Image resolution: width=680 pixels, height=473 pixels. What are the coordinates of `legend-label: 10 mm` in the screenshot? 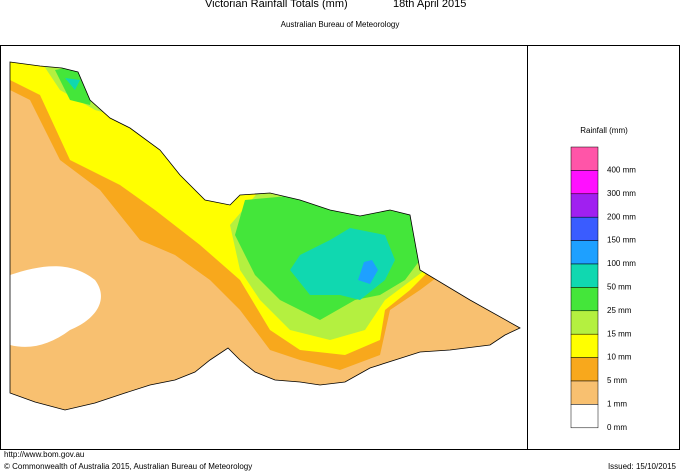 It's located at (619, 357).